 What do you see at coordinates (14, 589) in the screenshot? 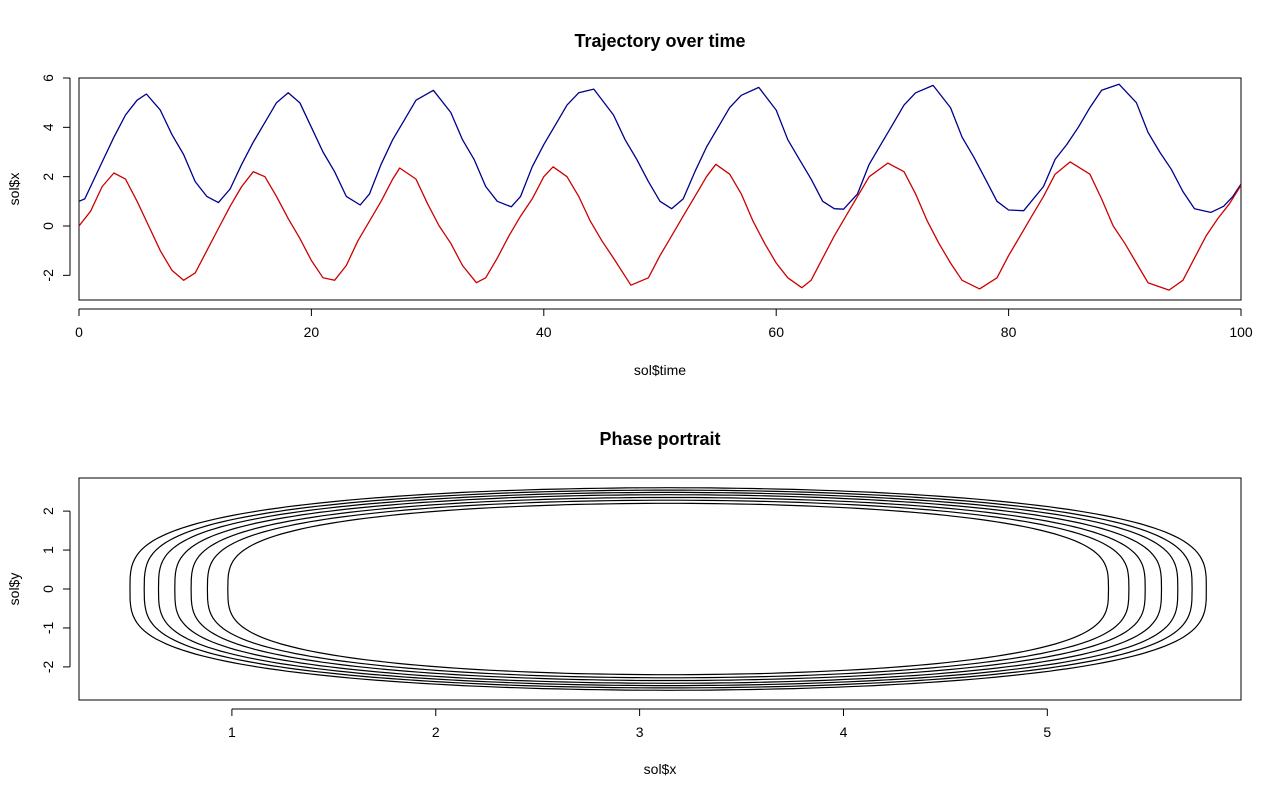
I see `y-axis-label: sol$y` at bounding box center [14, 589].